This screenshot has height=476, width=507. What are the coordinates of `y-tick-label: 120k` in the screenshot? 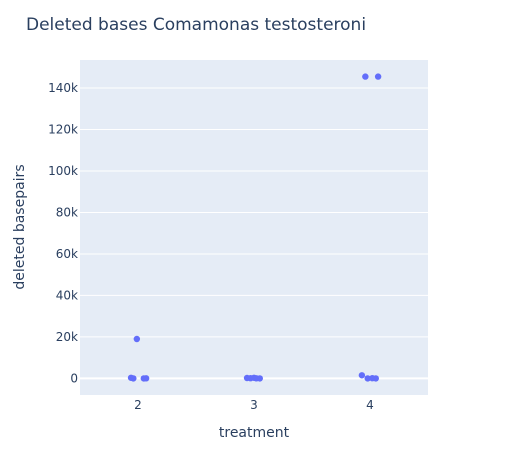 It's located at (63, 129).